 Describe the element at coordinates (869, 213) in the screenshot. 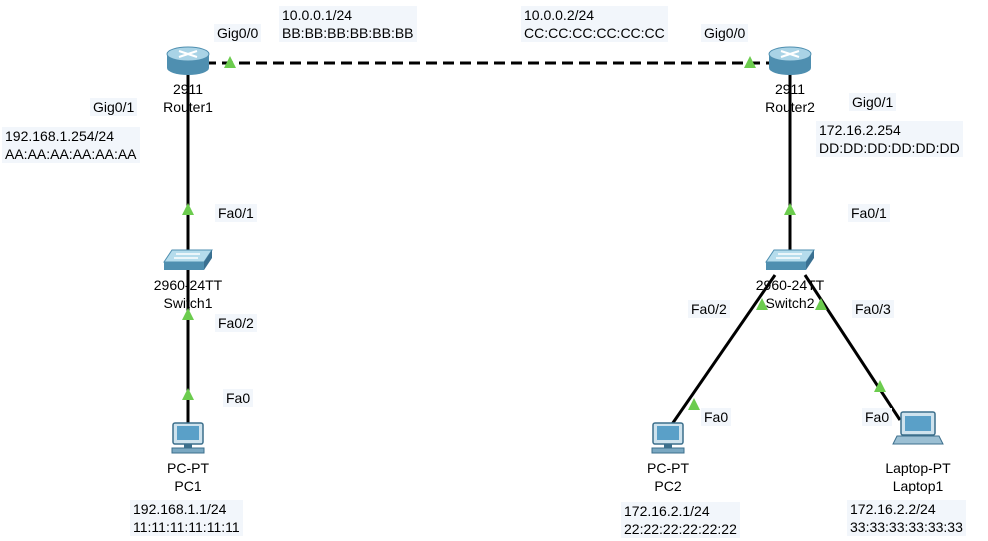

I see `port-label-sw2-fa01: Fa0/1` at that location.